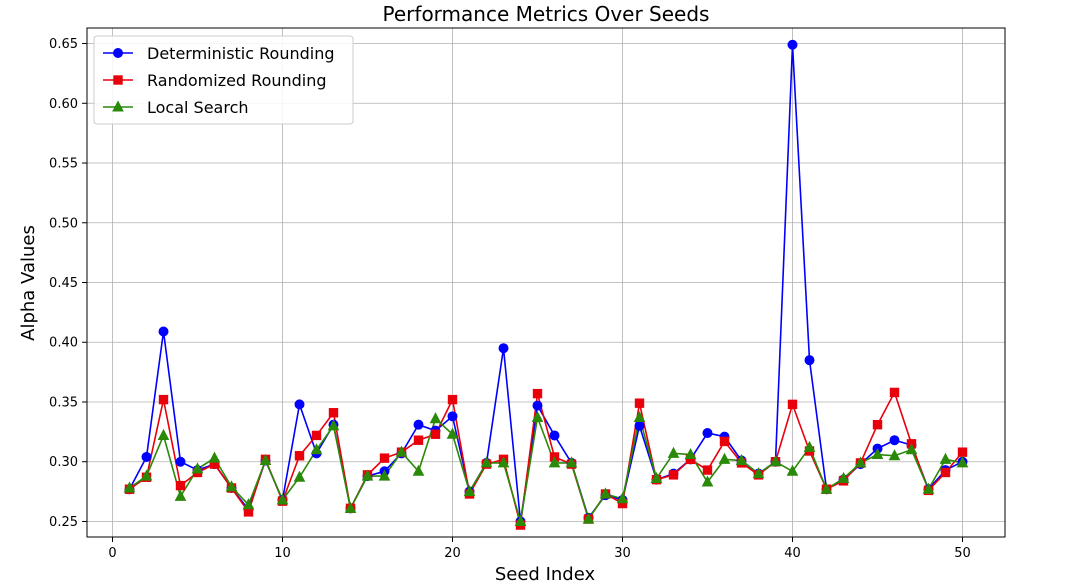 Image resolution: width=1078 pixels, height=587 pixels. I want to click on legend-item: Randomized Rounding, so click(215, 80).